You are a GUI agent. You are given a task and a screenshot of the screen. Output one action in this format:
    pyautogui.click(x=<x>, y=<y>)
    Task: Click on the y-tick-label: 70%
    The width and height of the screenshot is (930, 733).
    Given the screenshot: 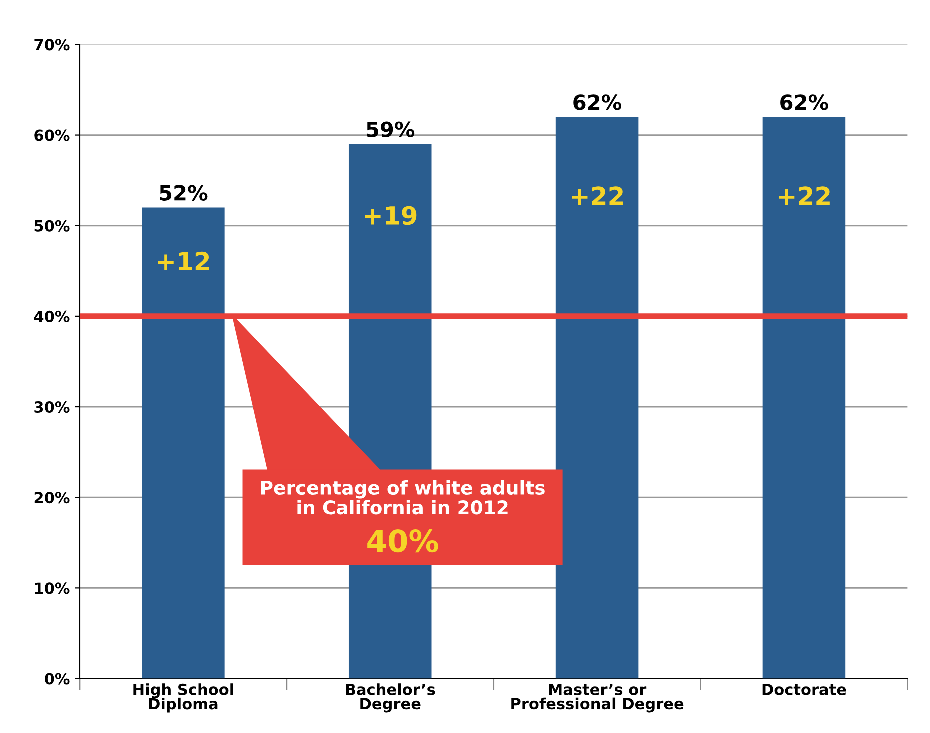 What is the action you would take?
    pyautogui.click(x=52, y=45)
    